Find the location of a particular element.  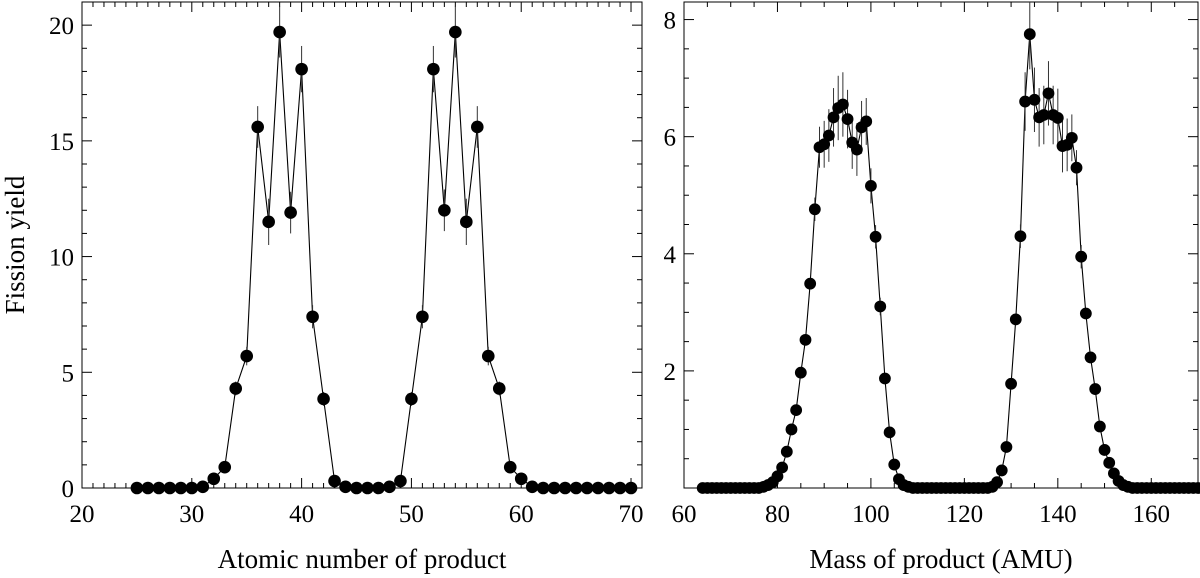

y-tick-label: 8 is located at coordinates (670, 21).